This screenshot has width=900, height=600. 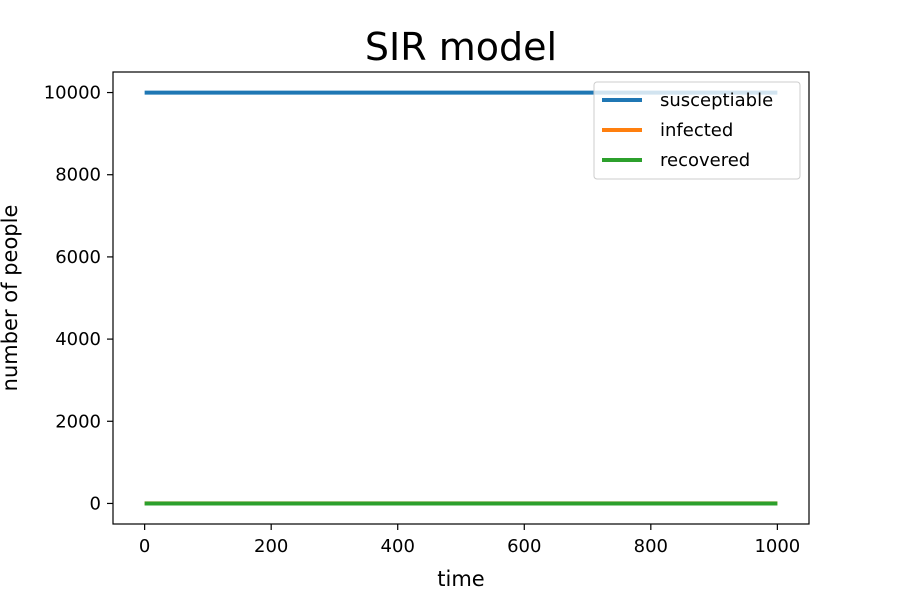 What do you see at coordinates (78, 421) in the screenshot?
I see `y-tick-label: 2000` at bounding box center [78, 421].